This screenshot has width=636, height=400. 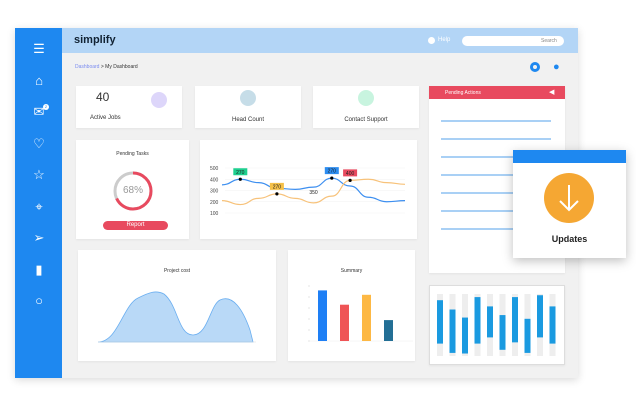 I want to click on y-tick-label: 300, so click(x=214, y=192).